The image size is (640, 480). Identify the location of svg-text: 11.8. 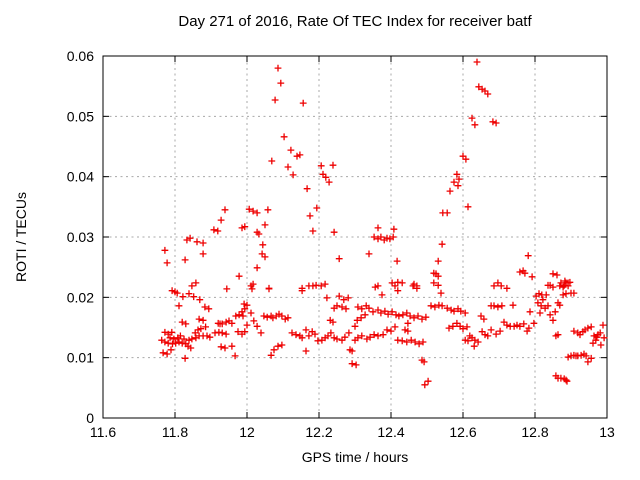
(175, 432).